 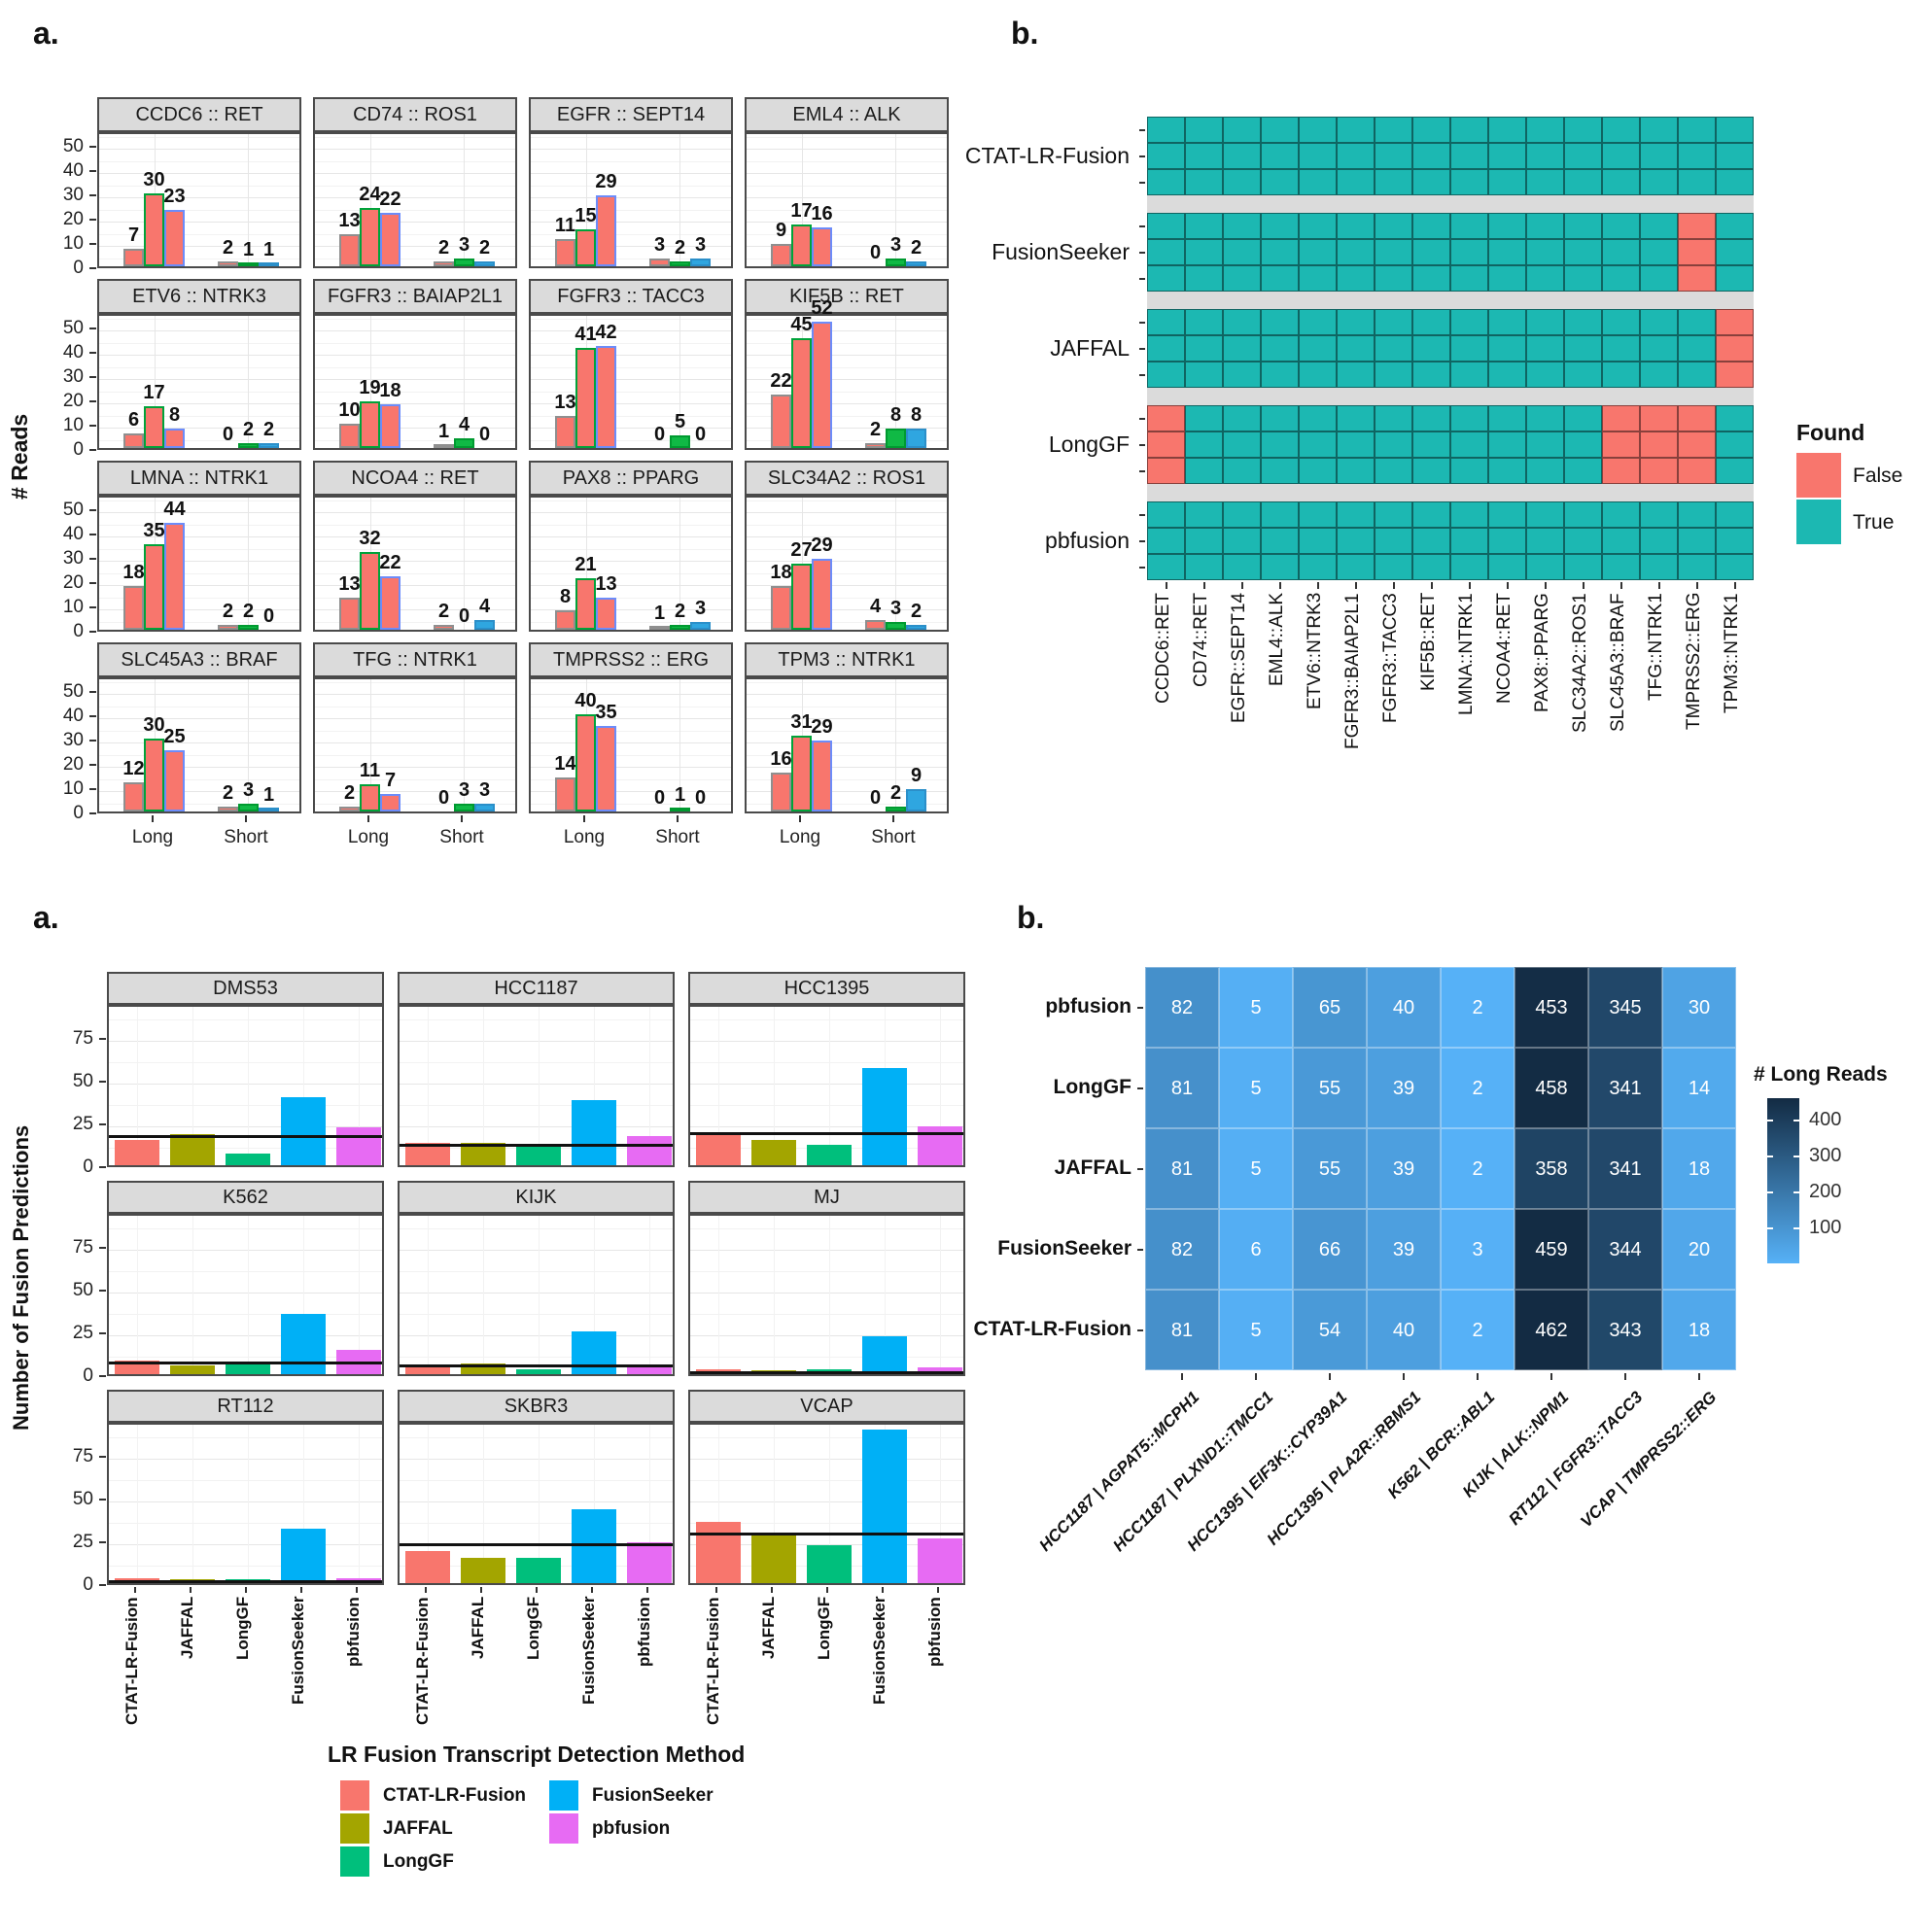 I want to click on facet-panel: 10 19 18 1 4 0, so click(x=415, y=382).